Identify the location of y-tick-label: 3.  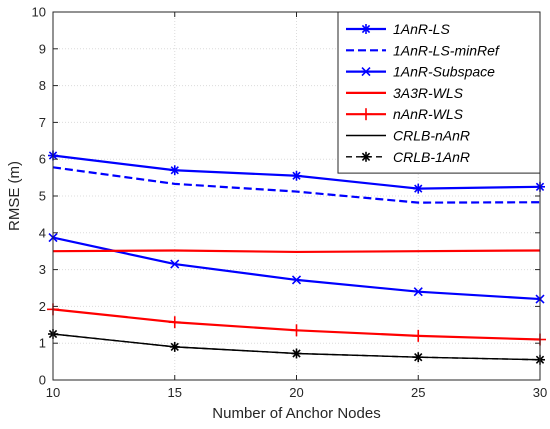
(42, 269).